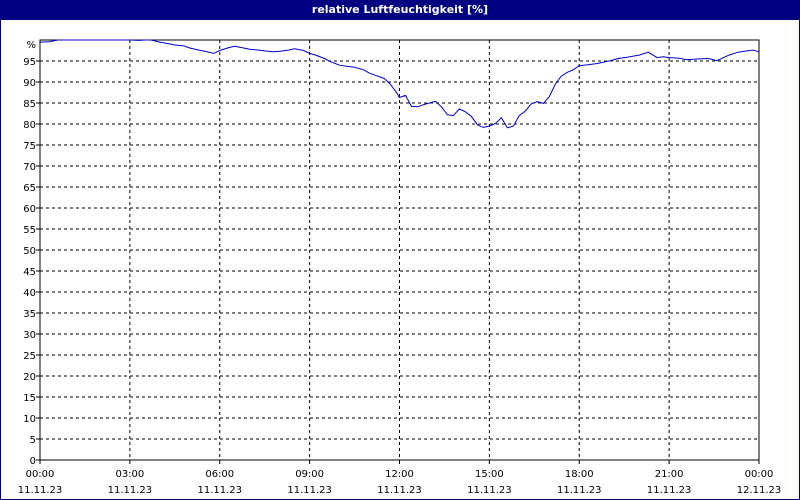 Image resolution: width=800 pixels, height=500 pixels. What do you see at coordinates (399, 474) in the screenshot?
I see `x-tick-time-label: 12:00` at bounding box center [399, 474].